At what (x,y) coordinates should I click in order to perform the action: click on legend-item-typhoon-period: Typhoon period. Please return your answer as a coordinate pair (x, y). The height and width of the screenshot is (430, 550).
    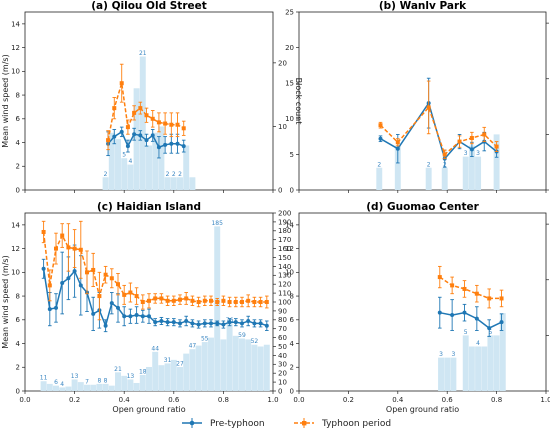
    Looking at the image, I should click on (342, 423).